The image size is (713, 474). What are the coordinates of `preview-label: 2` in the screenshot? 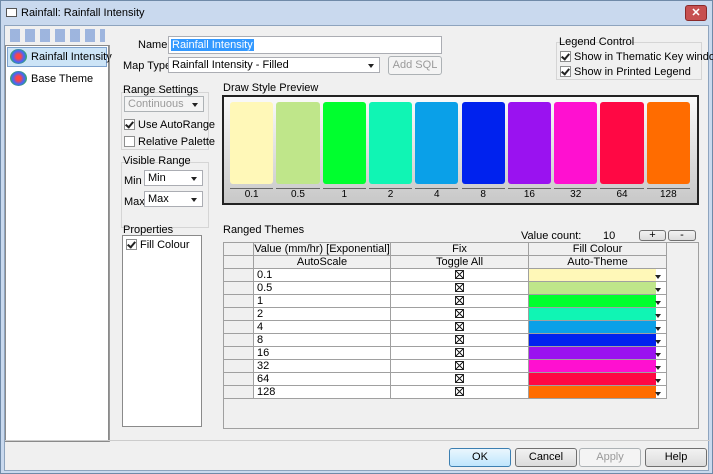 It's located at (390, 194).